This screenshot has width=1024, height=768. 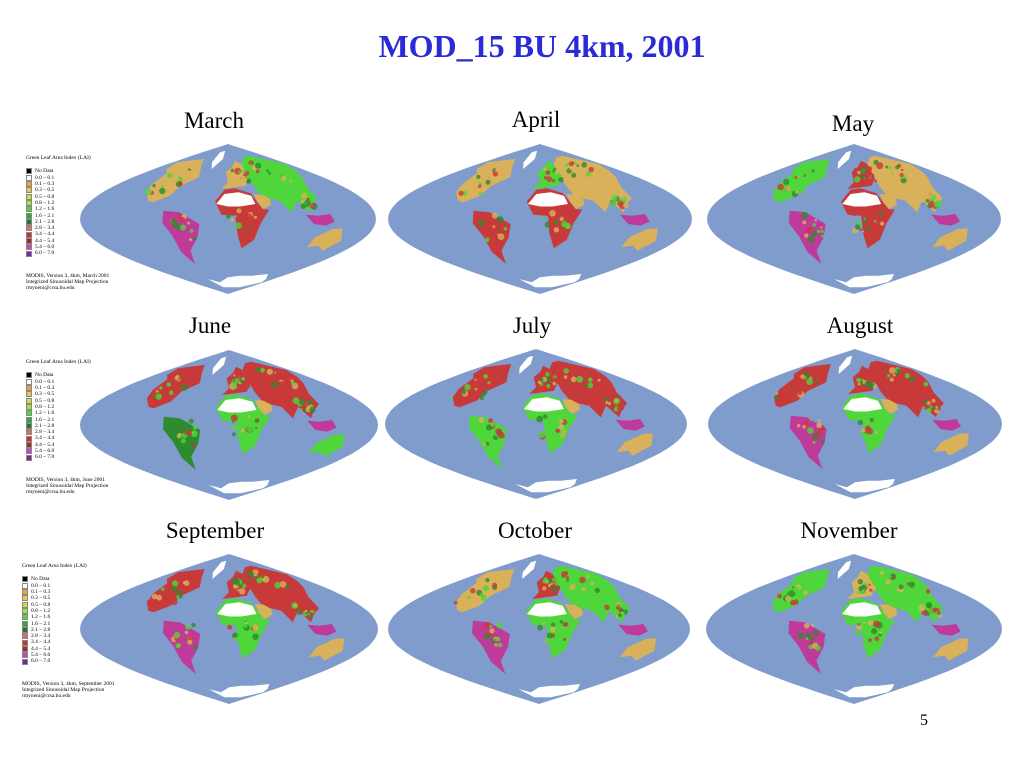 I want to click on legend-label: 2.1 – 2.8, so click(x=45, y=221).